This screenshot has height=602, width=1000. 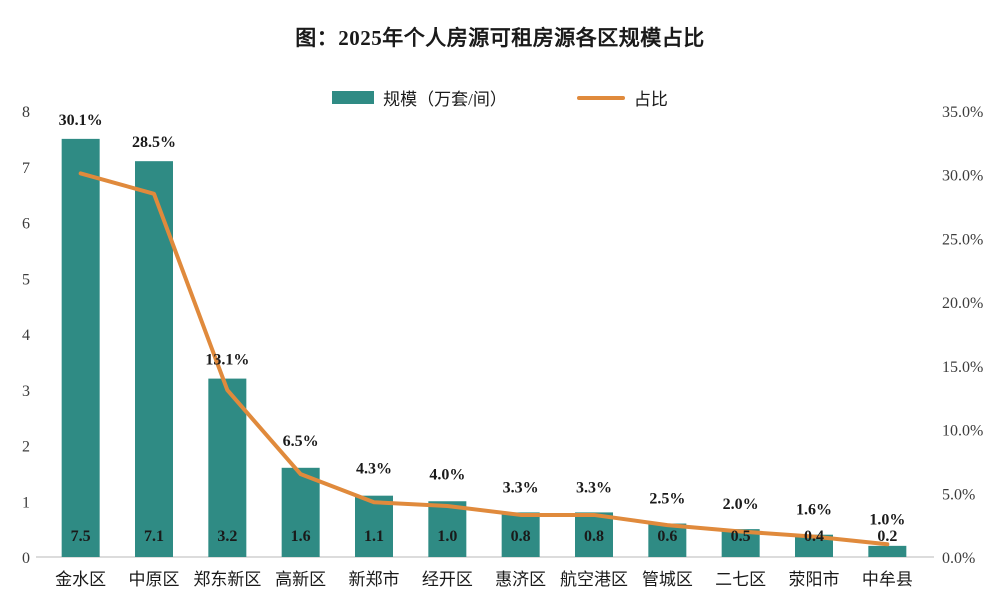 What do you see at coordinates (26, 558) in the screenshot?
I see `y-axis-left-tick: 0` at bounding box center [26, 558].